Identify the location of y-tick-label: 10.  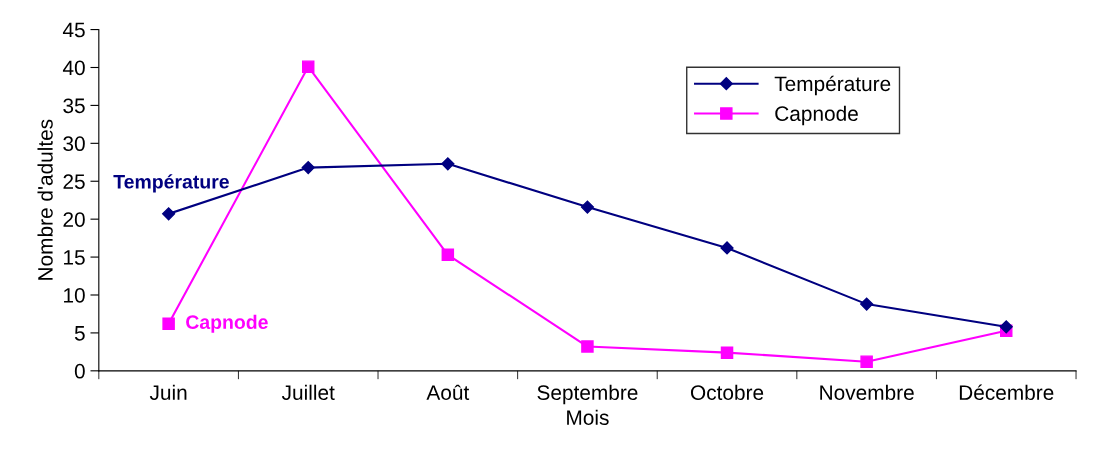
(74, 295).